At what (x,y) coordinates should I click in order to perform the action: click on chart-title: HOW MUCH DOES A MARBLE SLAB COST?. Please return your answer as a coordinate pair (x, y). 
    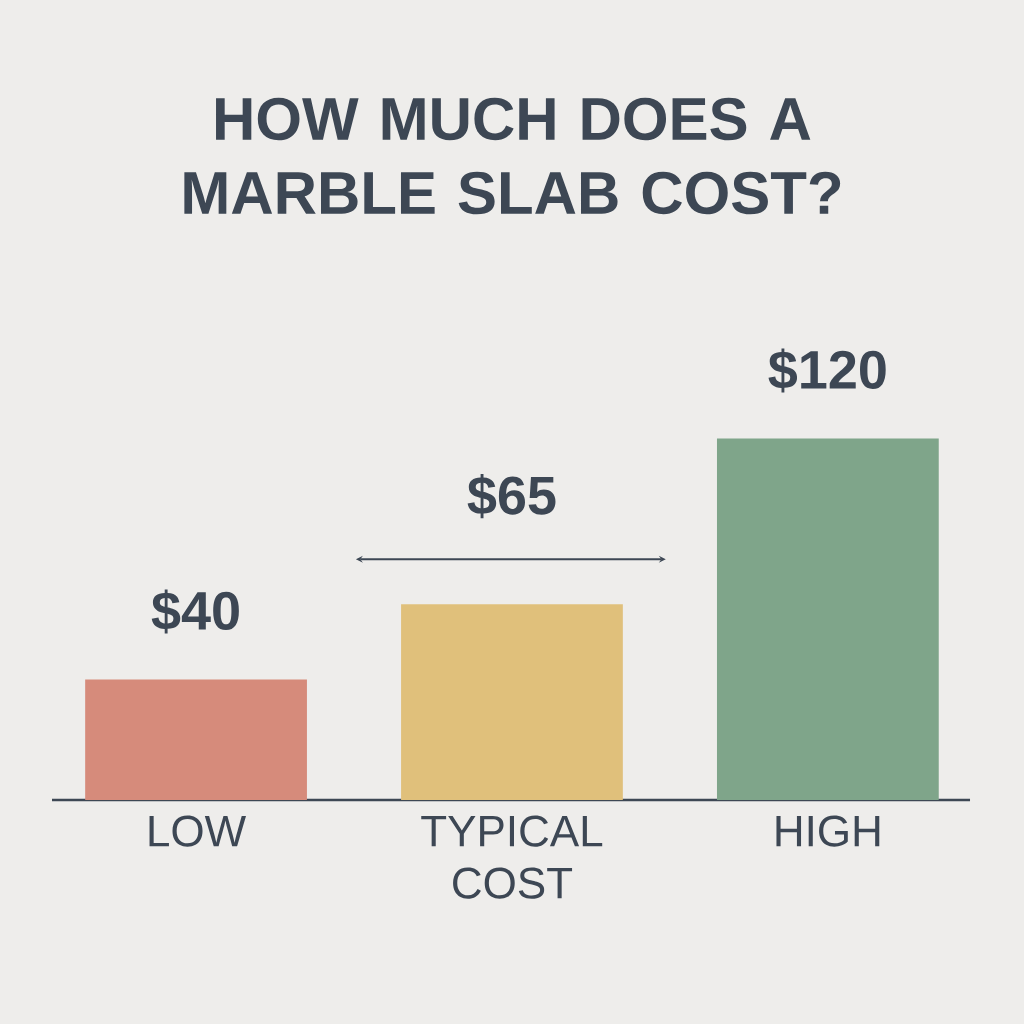
    Looking at the image, I should click on (512, 156).